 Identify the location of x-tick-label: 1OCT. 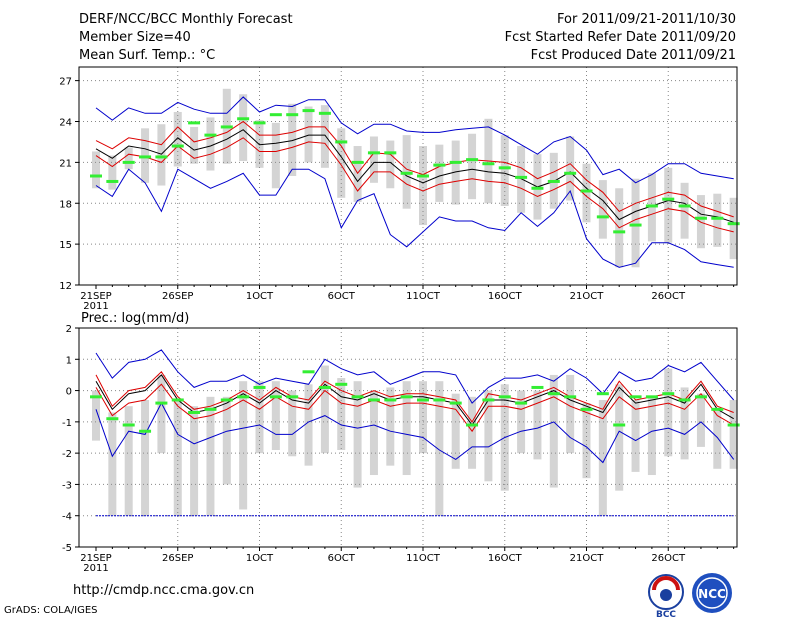
(260, 296).